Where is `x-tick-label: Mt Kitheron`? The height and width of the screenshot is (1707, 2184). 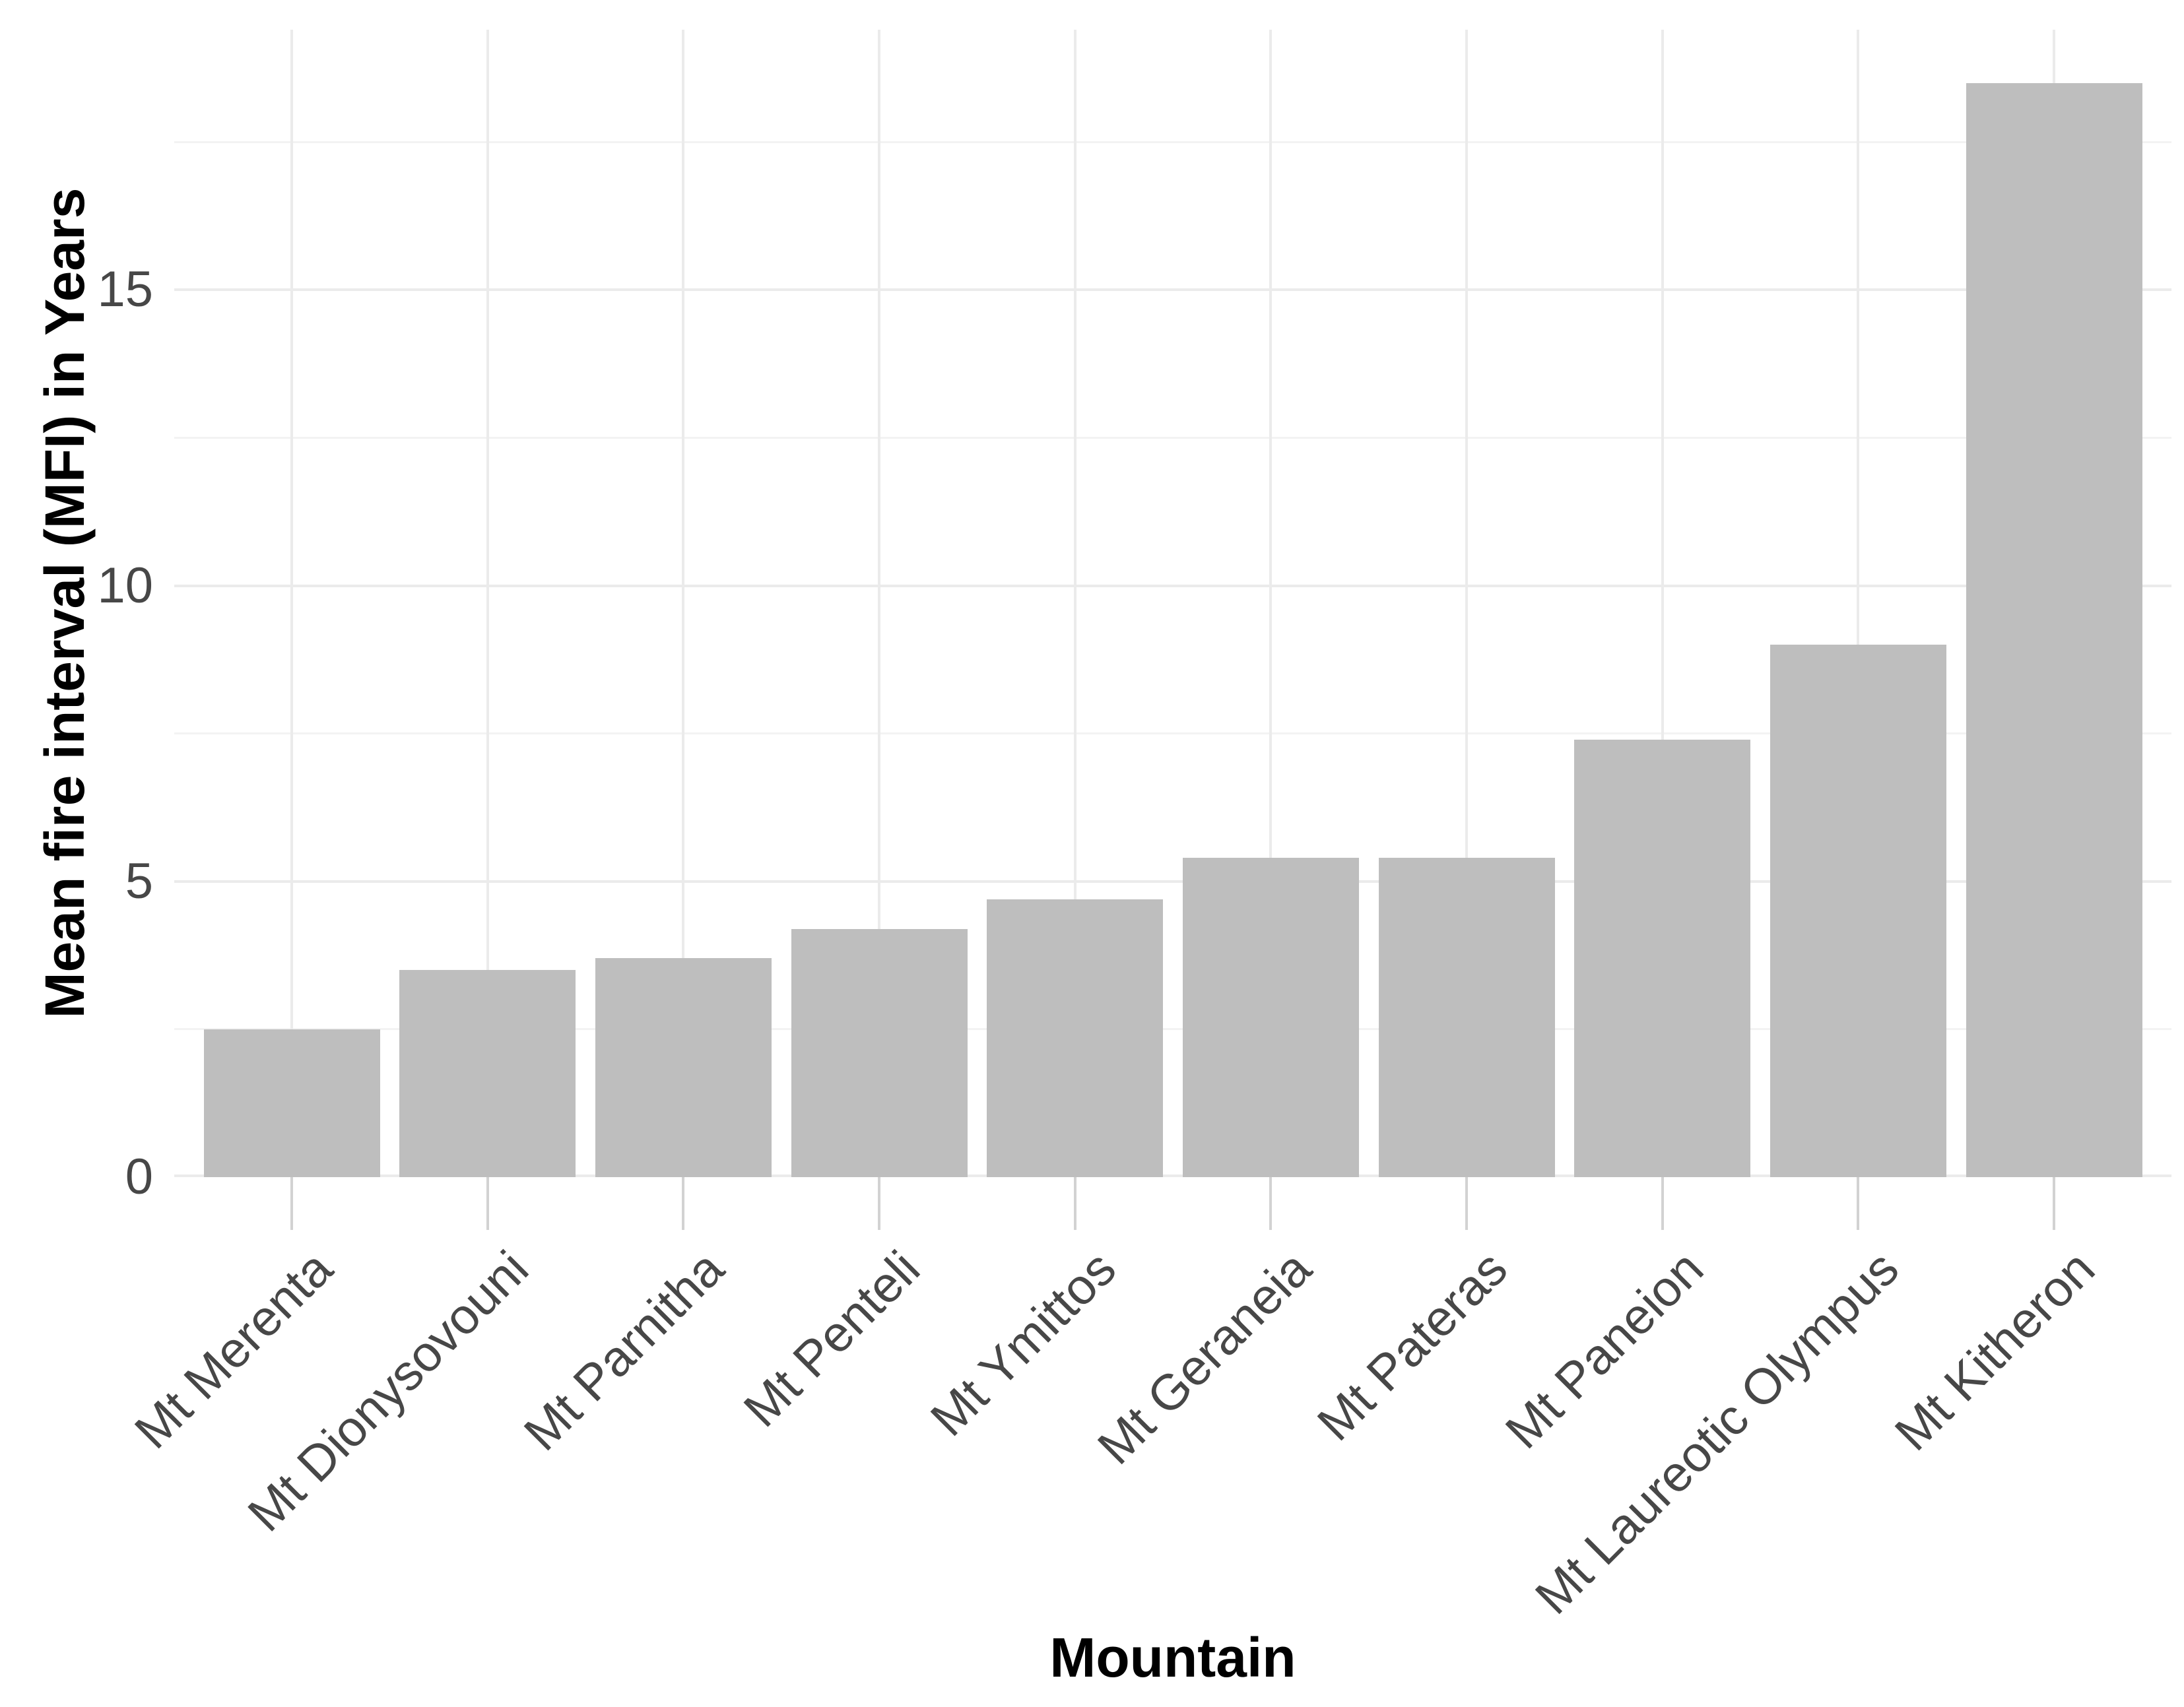 x-tick-label: Mt Kitheron is located at coordinates (1994, 1351).